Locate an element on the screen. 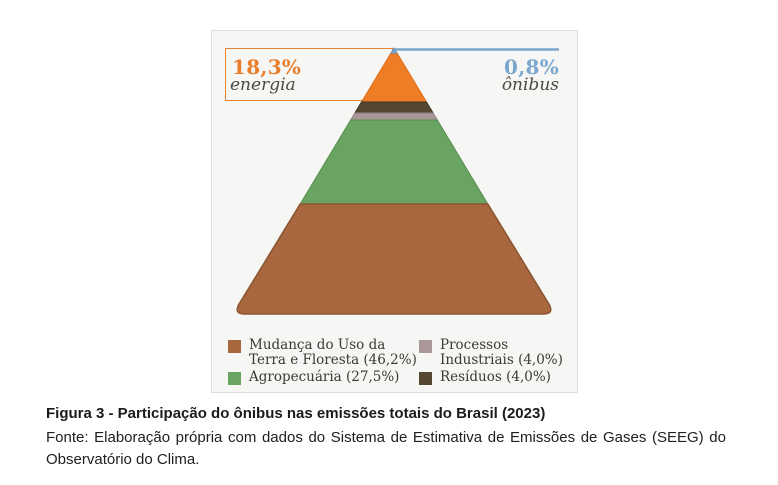 The image size is (778, 485). legend-label: Processos Industriais (4,0%) is located at coordinates (501, 352).